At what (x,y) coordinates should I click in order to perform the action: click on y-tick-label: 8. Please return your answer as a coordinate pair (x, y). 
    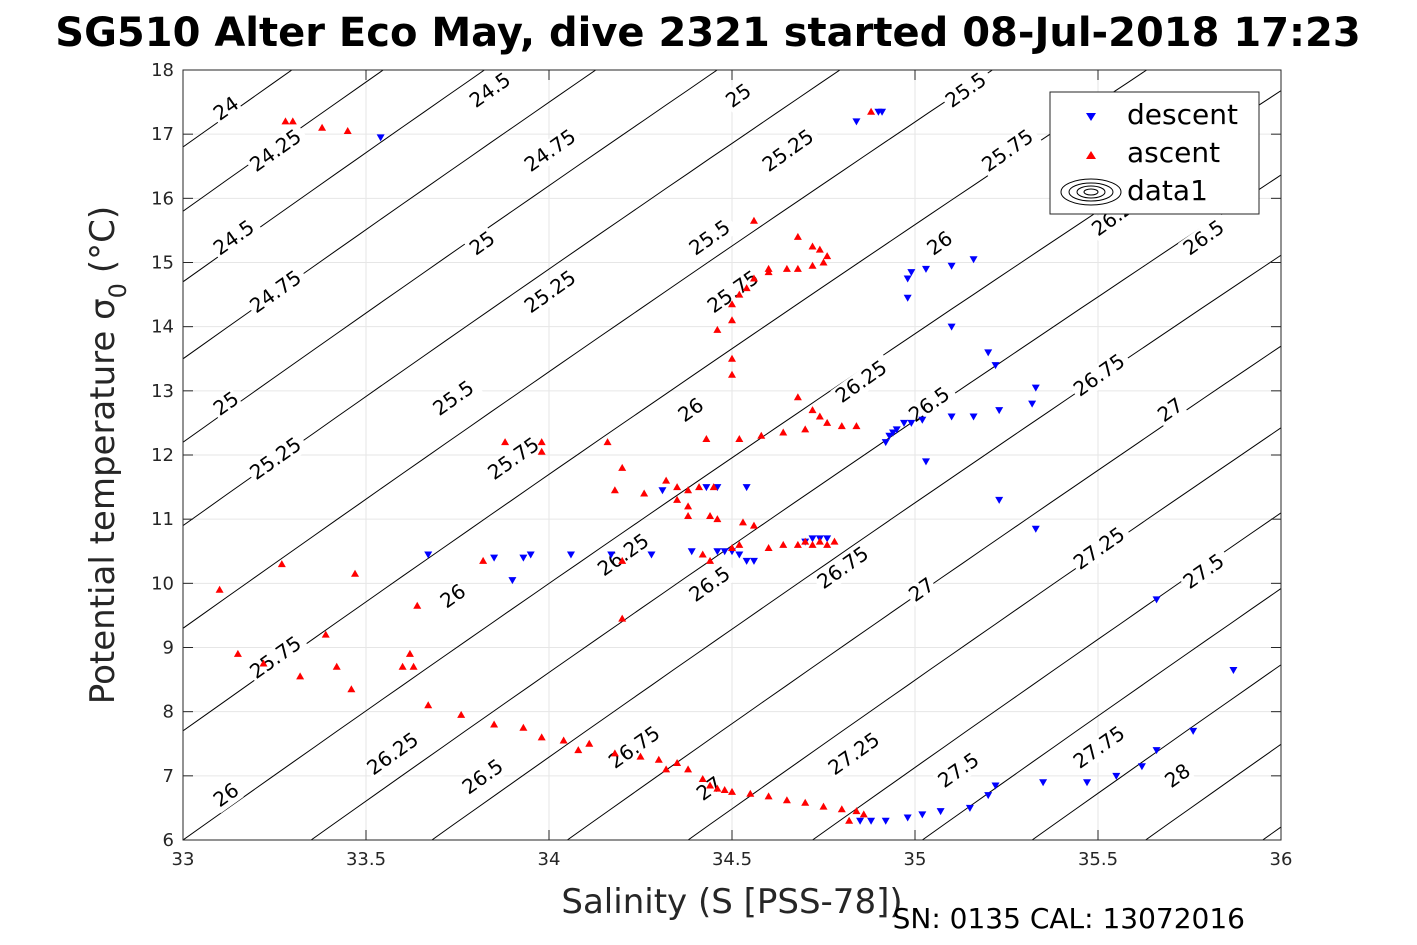
    Looking at the image, I should click on (168, 712).